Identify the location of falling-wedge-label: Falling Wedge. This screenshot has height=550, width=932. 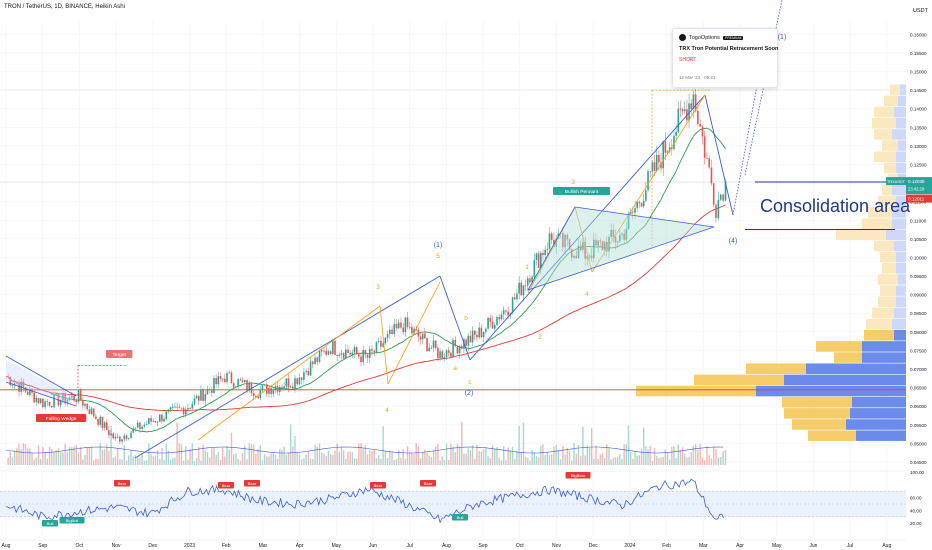
(61, 419).